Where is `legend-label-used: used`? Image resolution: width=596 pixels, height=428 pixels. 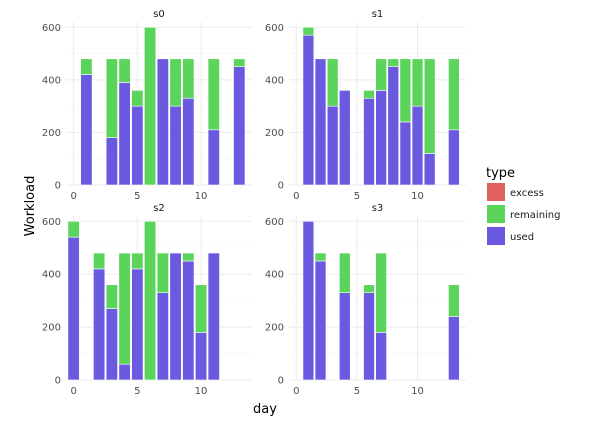
legend-label-used: used is located at coordinates (522, 237).